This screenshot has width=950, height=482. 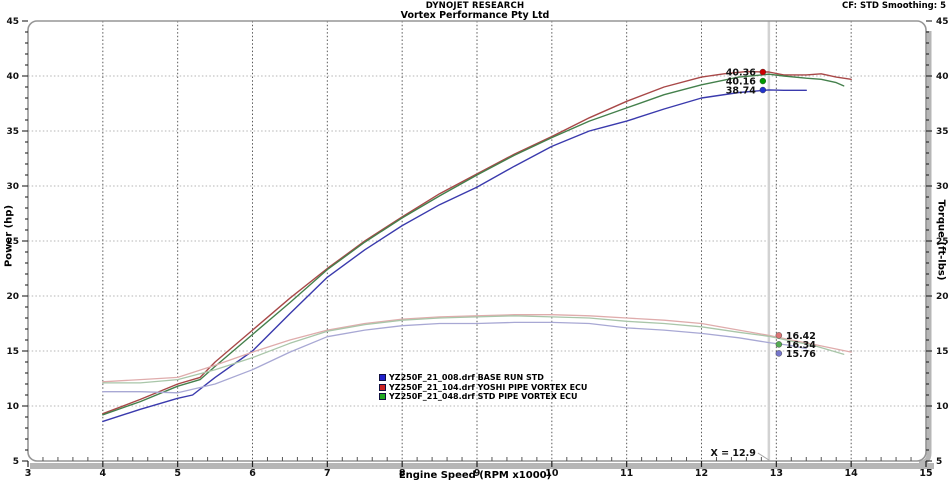 I want to click on x-axis-tick-label: 14, so click(x=852, y=473).